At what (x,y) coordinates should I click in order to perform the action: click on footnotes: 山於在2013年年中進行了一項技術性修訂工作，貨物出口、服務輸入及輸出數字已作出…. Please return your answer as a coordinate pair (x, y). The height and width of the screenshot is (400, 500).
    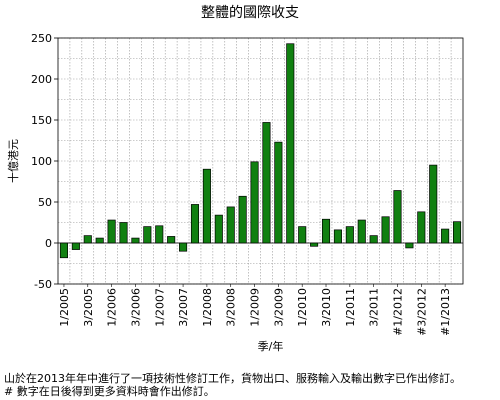
    Looking at the image, I should click on (250, 385).